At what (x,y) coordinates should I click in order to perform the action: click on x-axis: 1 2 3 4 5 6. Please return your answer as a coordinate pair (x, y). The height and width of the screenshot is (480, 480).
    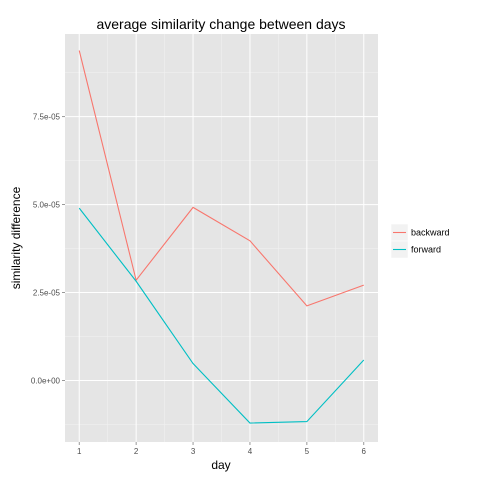
    Looking at the image, I should click on (222, 449).